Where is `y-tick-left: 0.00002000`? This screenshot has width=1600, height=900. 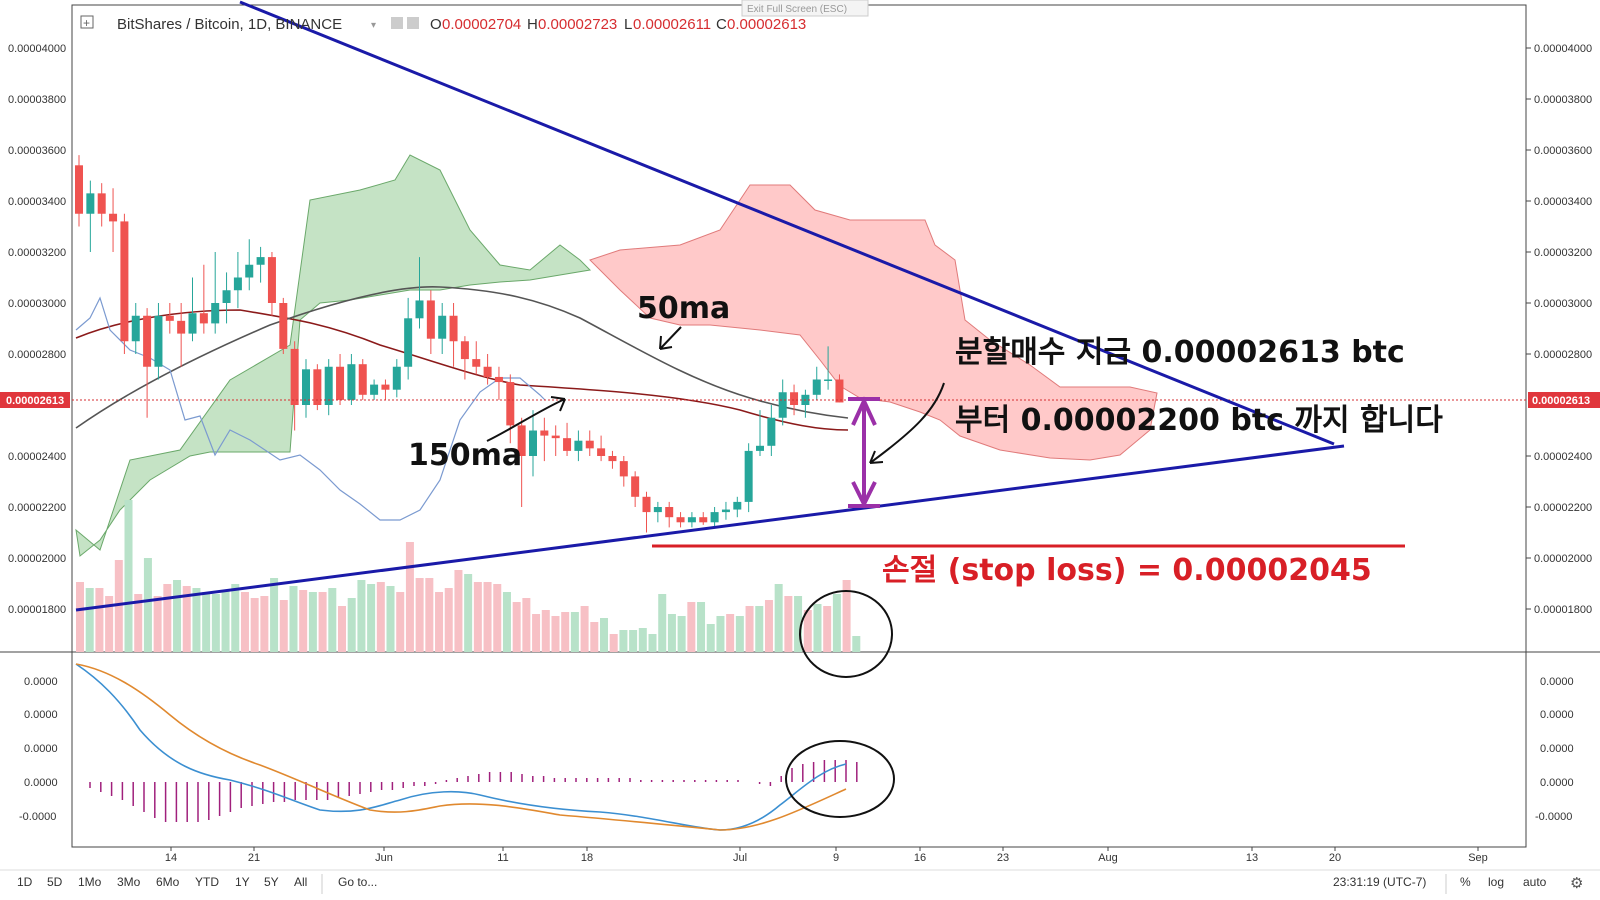 y-tick-left: 0.00002000 is located at coordinates (37, 559).